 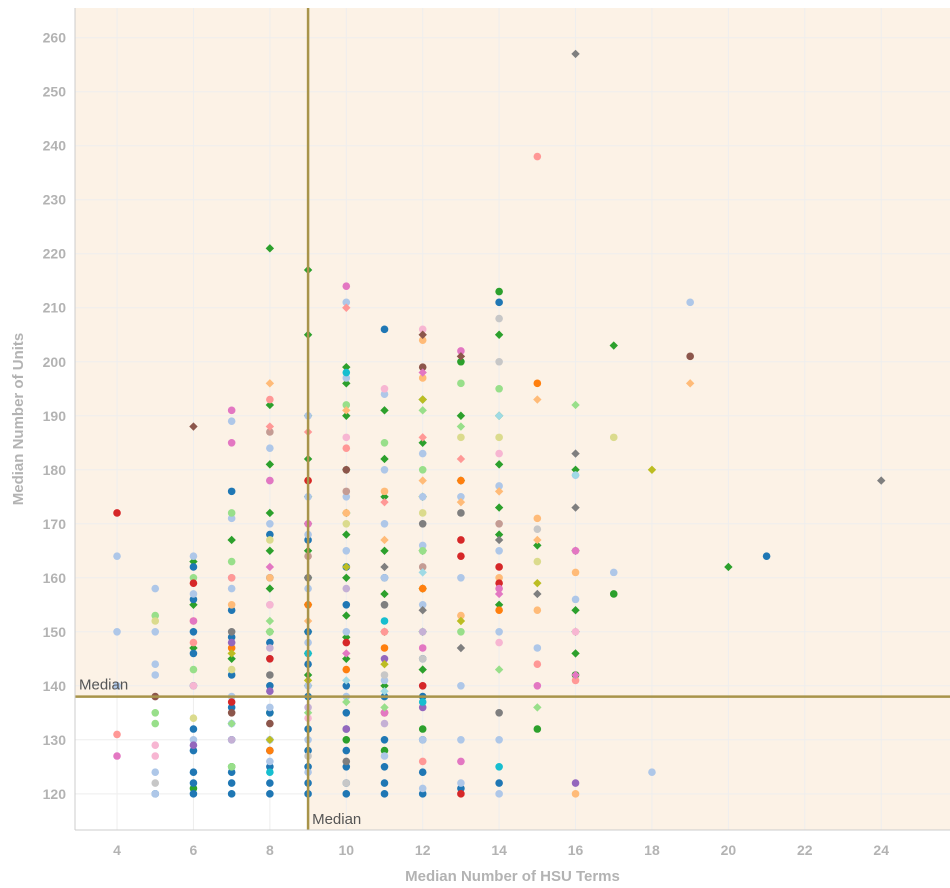 What do you see at coordinates (55, 578) in the screenshot?
I see `y-tick-label: 160` at bounding box center [55, 578].